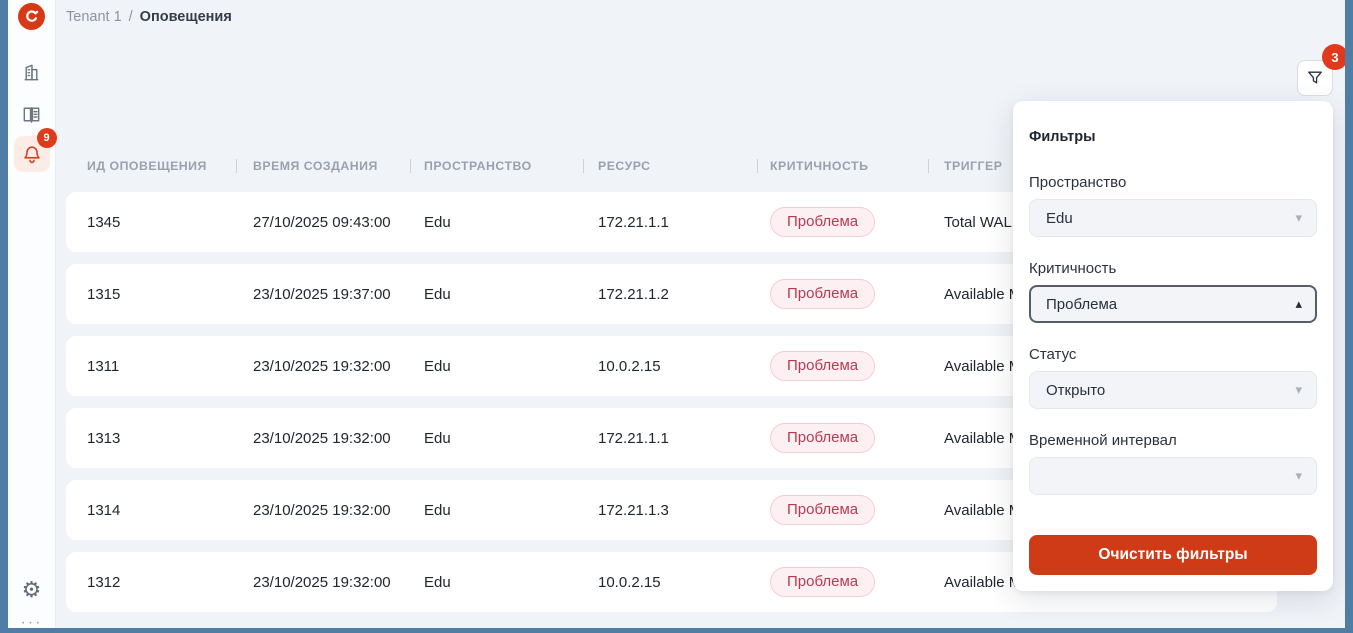 The height and width of the screenshot is (633, 1353). I want to click on sidebar-item-organization, so click(32, 72).